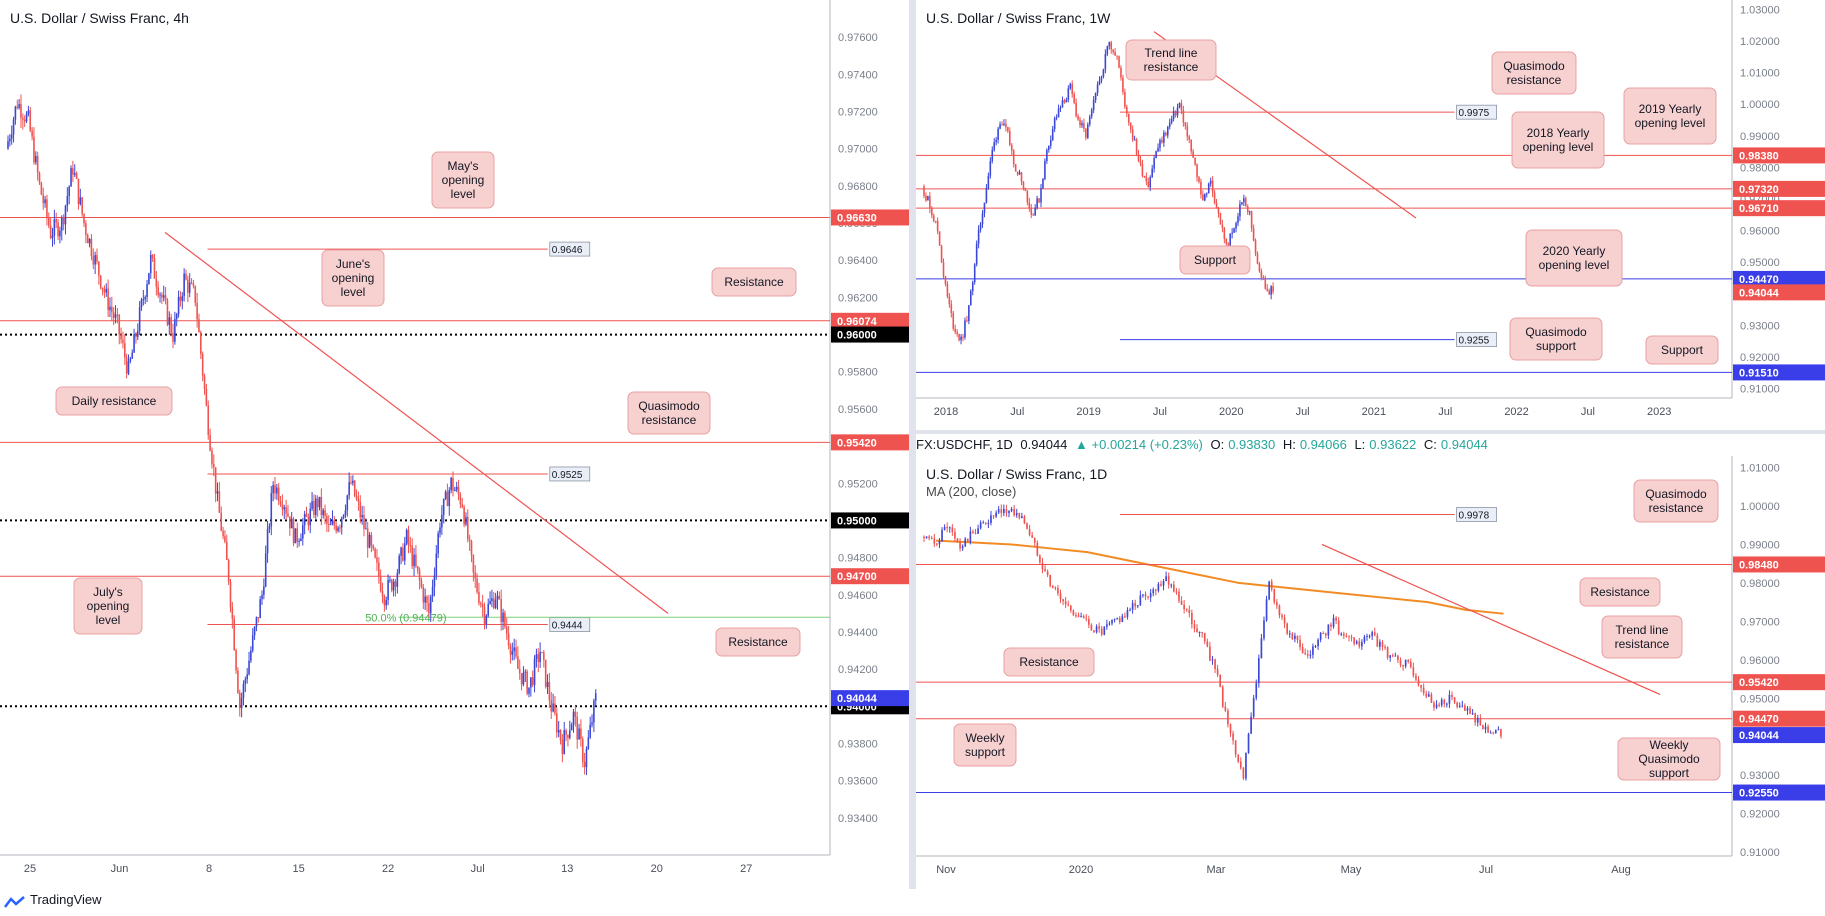 This screenshot has width=1825, height=916. I want to click on y-tick-label: 0.93400, so click(858, 819).